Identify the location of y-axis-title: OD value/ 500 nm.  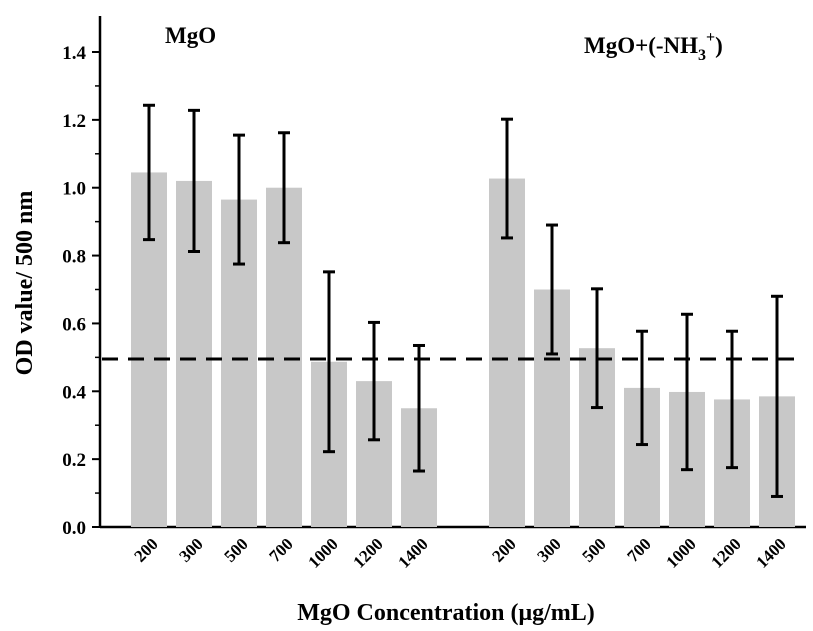
(25, 283).